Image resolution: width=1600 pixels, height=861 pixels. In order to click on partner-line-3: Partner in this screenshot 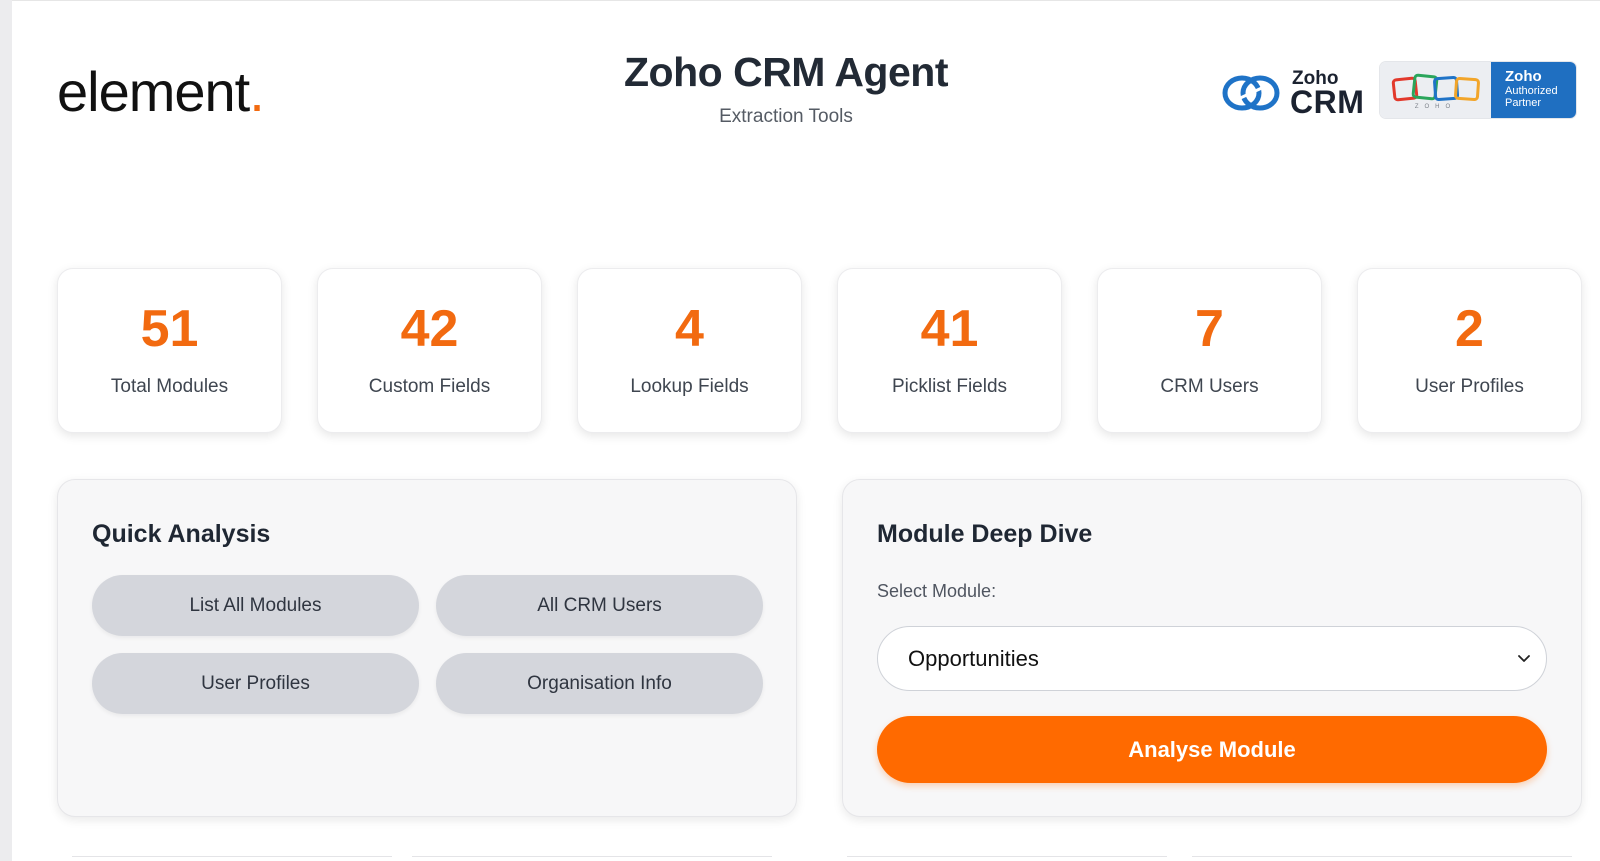, I will do `click(1523, 103)`.